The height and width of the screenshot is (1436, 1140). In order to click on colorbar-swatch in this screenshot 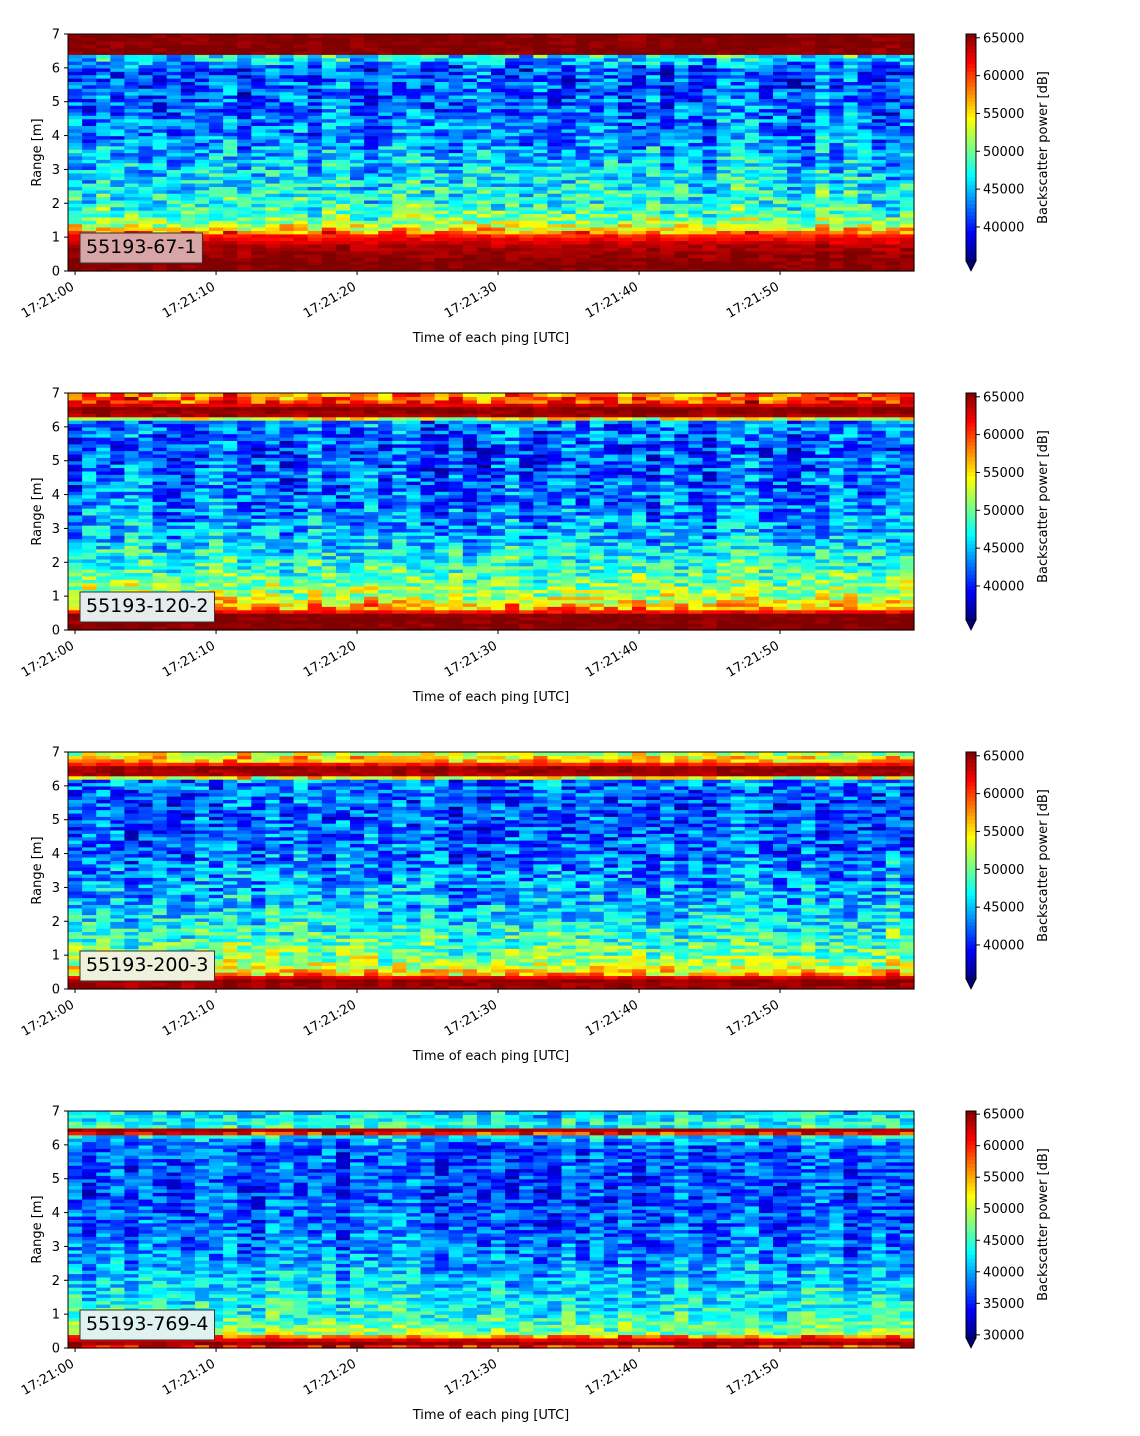, I will do `click(971, 123)`.